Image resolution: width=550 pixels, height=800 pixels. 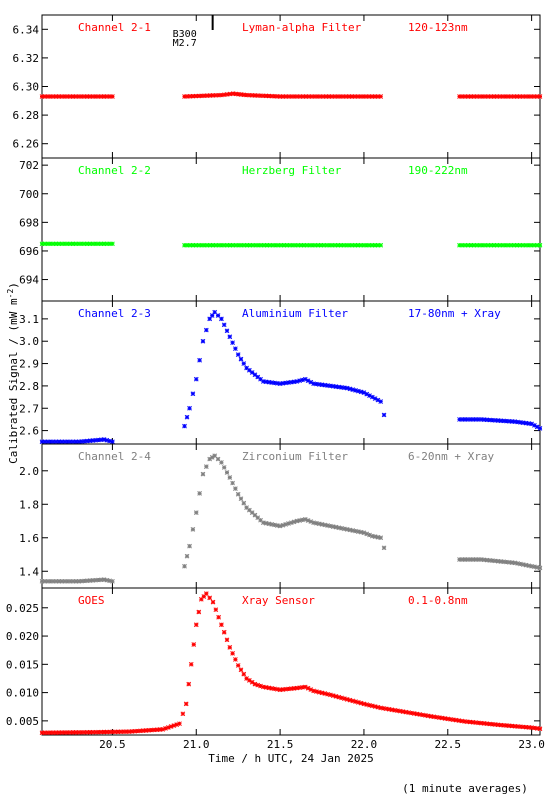 I want to click on x-tick-label: 20.5, so click(x=112, y=744).